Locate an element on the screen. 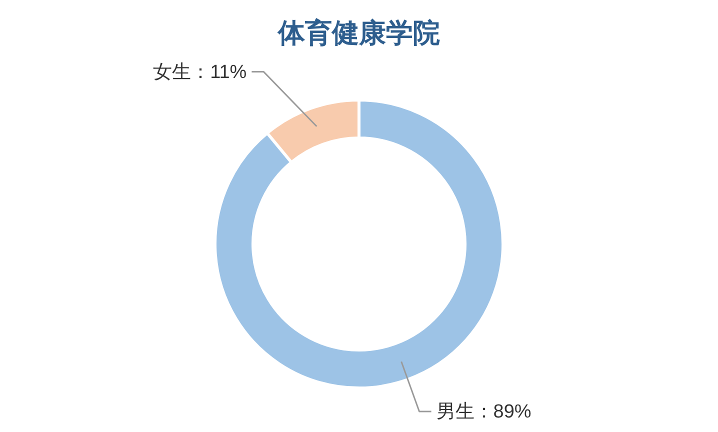  title: 体育健康学院 is located at coordinates (359, 33).